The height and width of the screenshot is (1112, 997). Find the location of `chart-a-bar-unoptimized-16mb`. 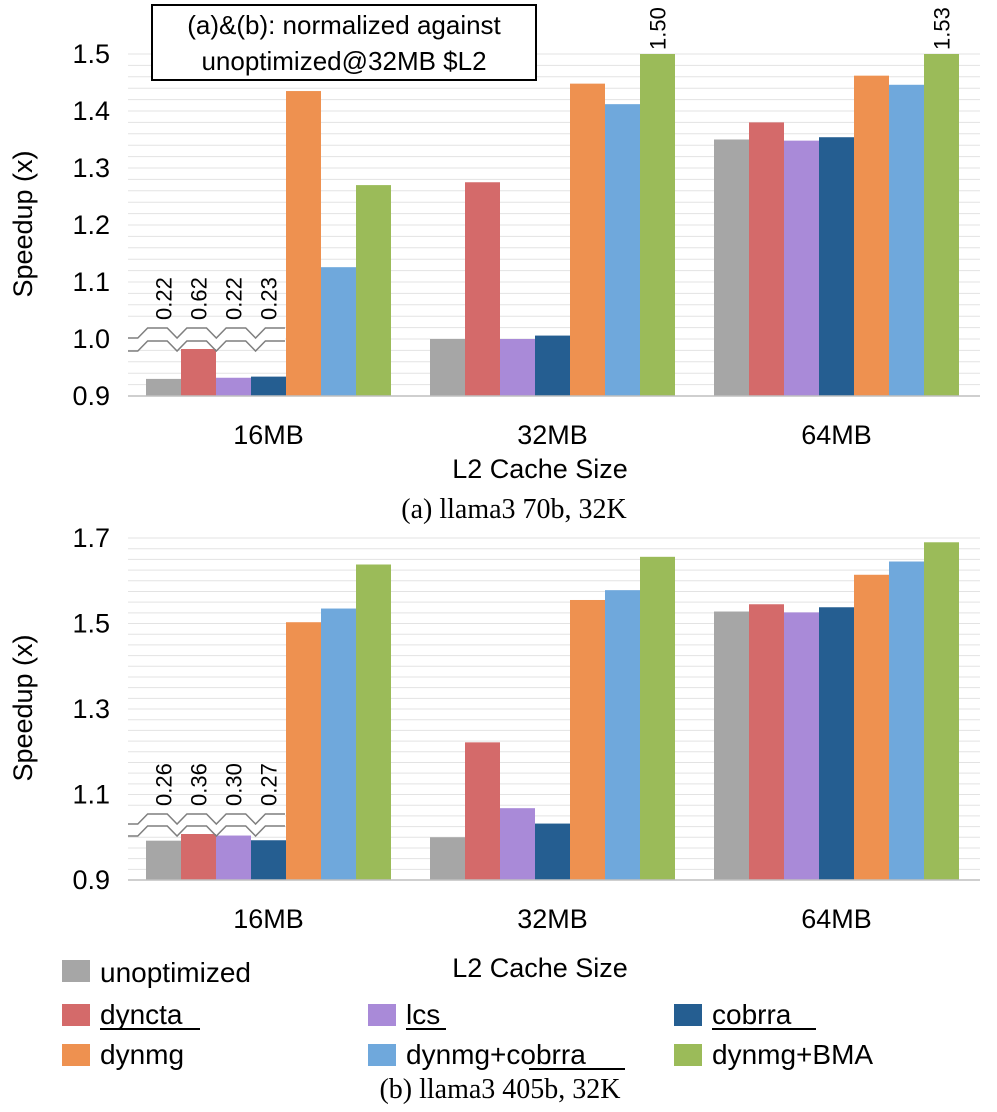

chart-a-bar-unoptimized-16mb is located at coordinates (163, 387).